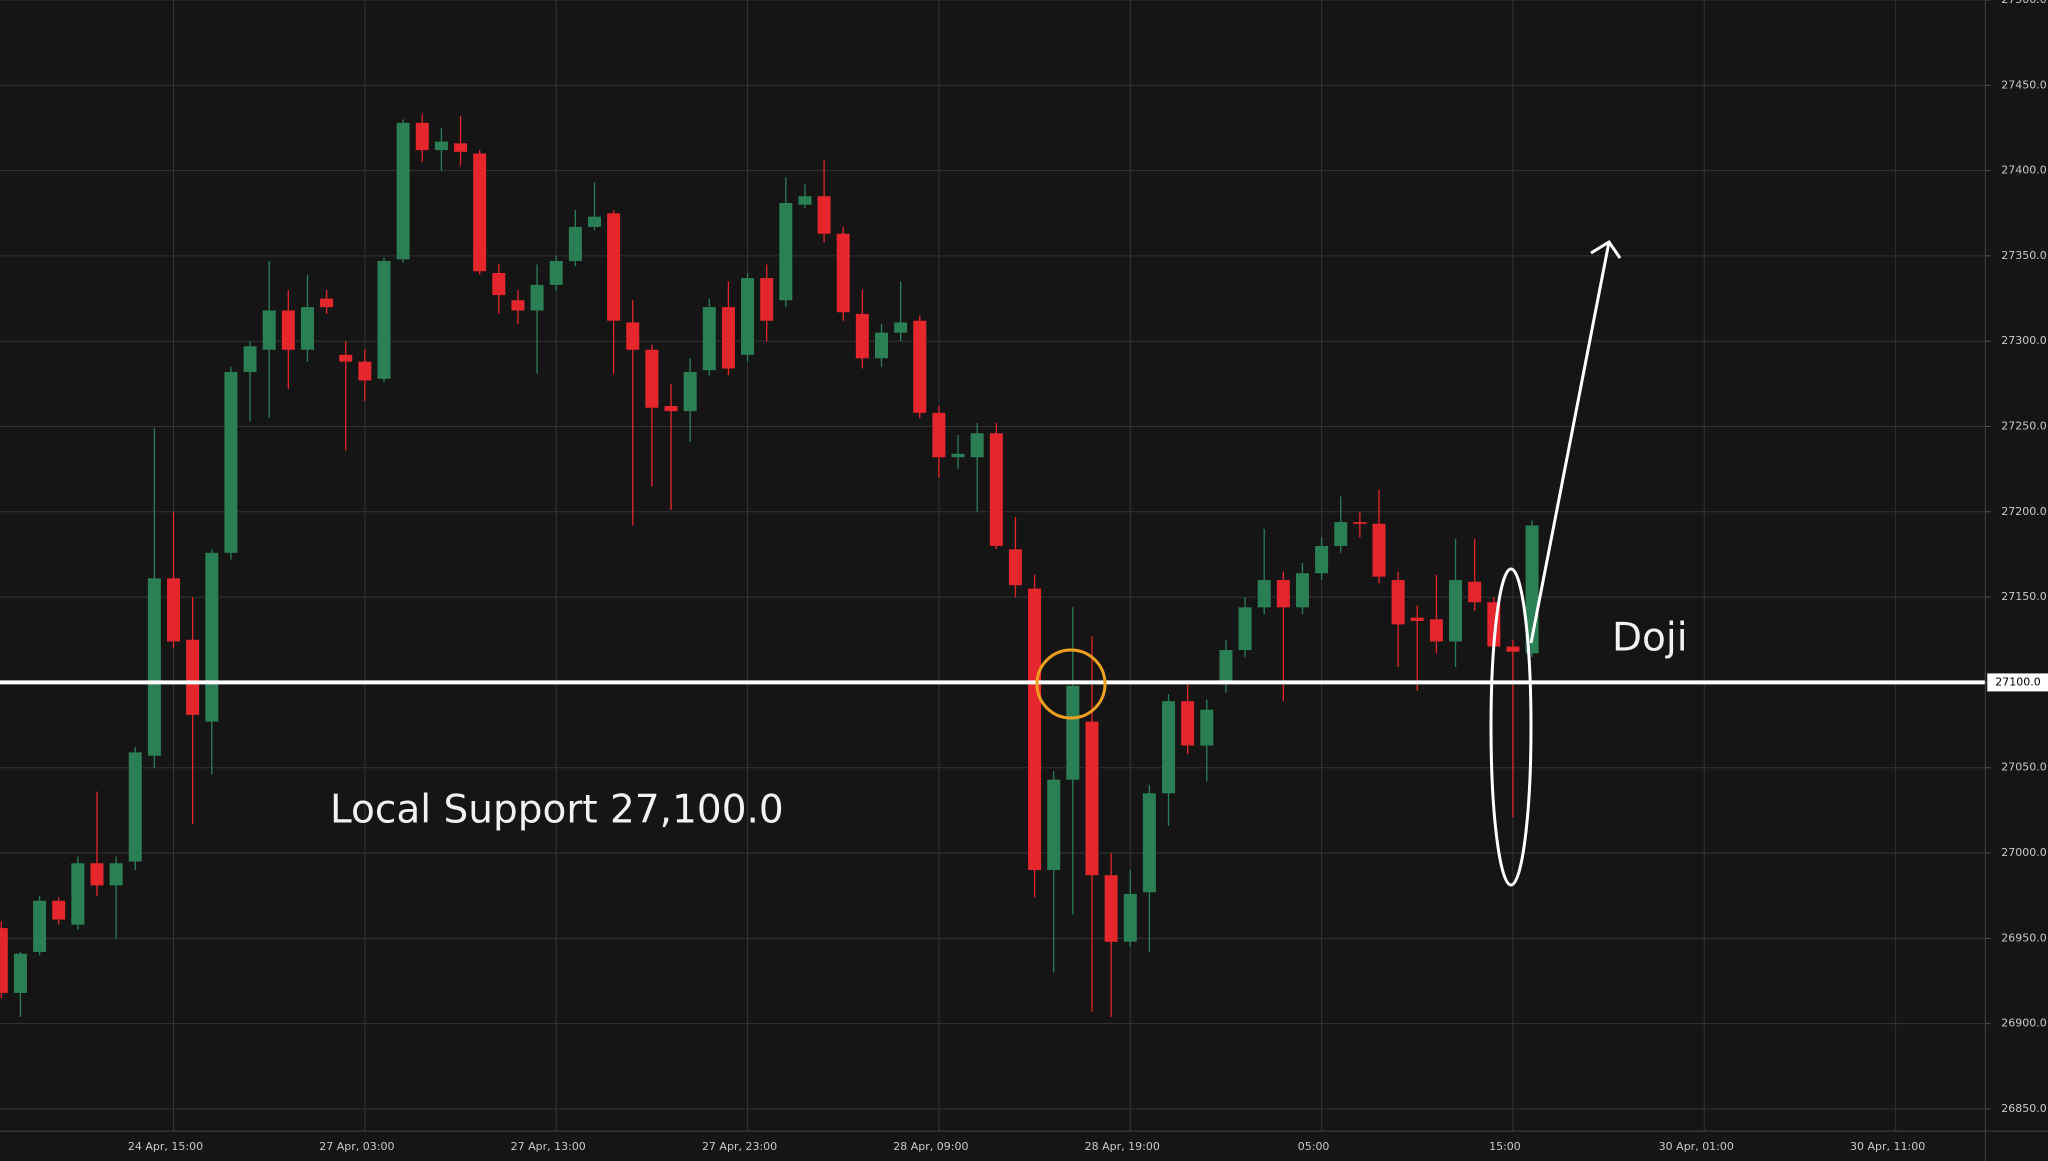 The width and height of the screenshot is (2048, 1161). What do you see at coordinates (1696, 1146) in the screenshot?
I see `x-tick-label: 30 Apr, 01:00` at bounding box center [1696, 1146].